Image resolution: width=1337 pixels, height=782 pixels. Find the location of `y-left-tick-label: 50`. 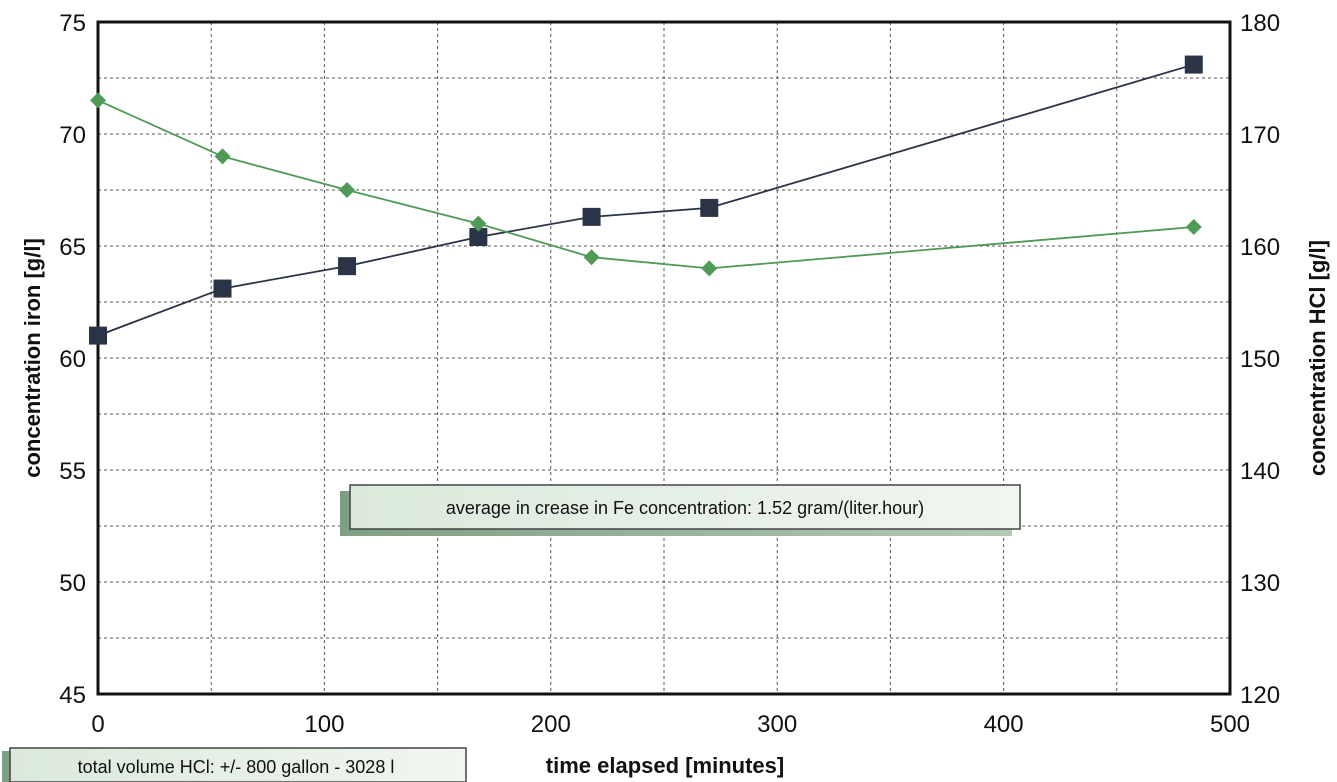

y-left-tick-label: 50 is located at coordinates (72, 583).